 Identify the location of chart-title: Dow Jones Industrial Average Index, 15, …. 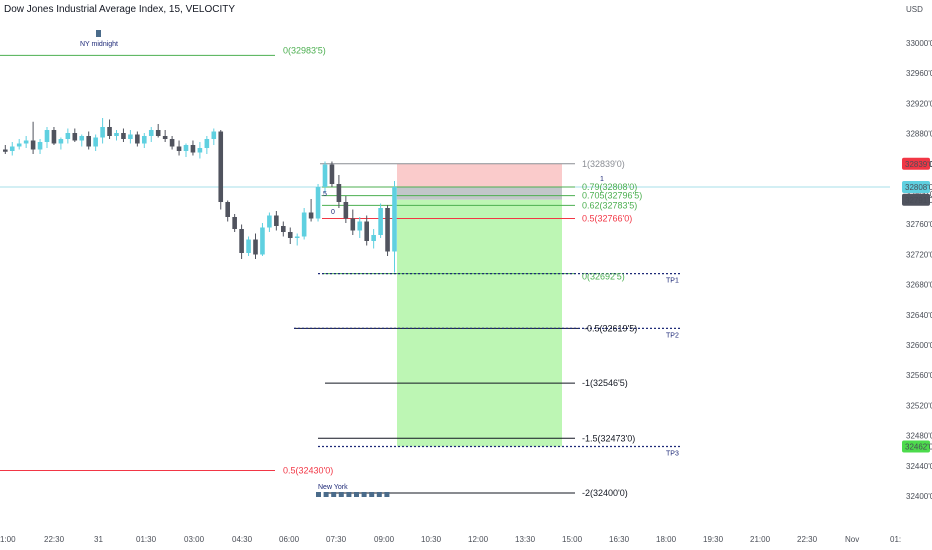
(120, 9).